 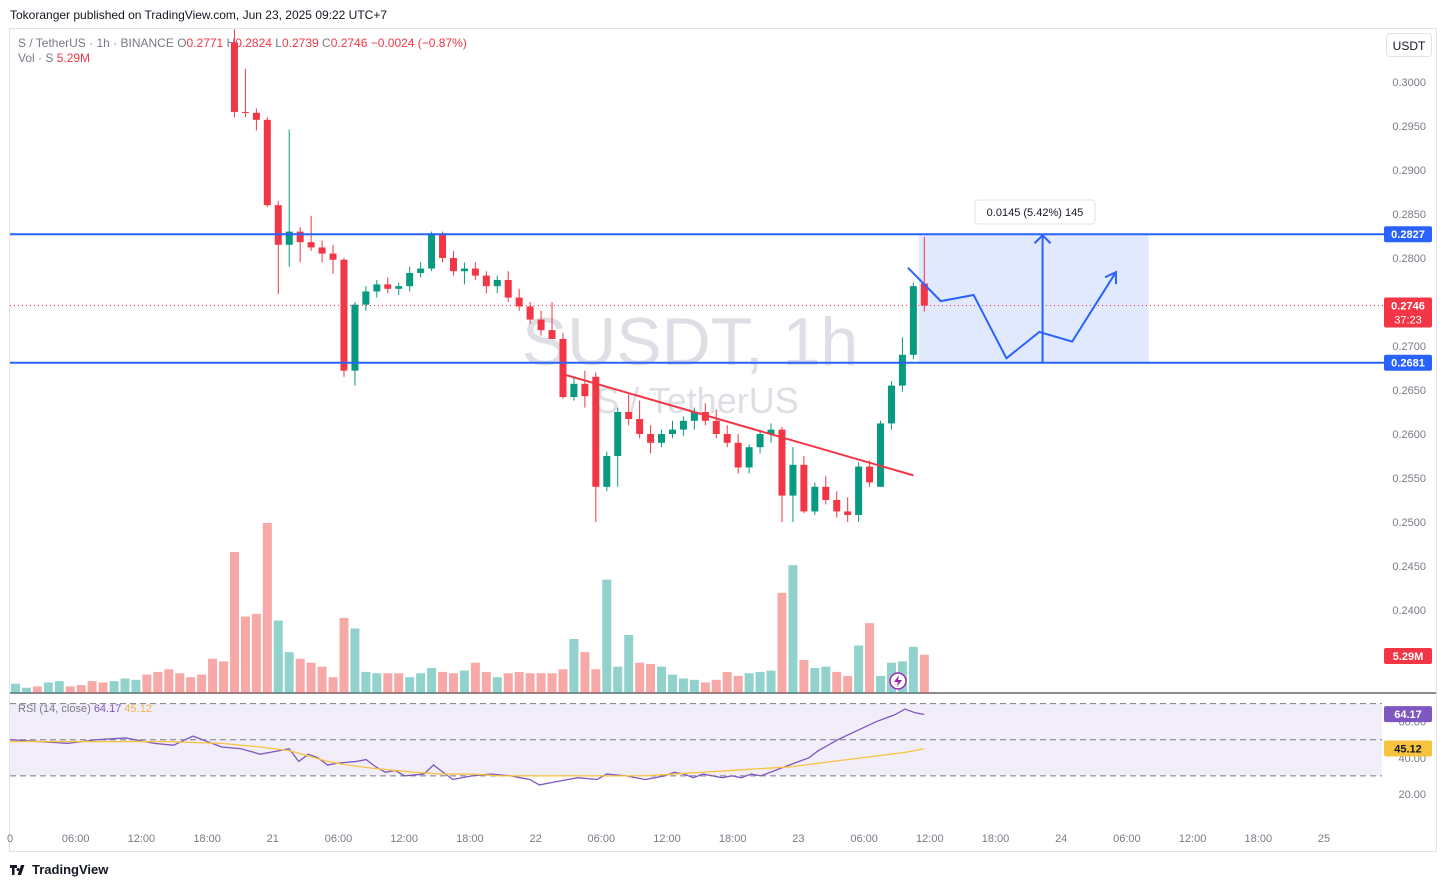 I want to click on resistance-price-label: 0.2827, so click(x=1408, y=234).